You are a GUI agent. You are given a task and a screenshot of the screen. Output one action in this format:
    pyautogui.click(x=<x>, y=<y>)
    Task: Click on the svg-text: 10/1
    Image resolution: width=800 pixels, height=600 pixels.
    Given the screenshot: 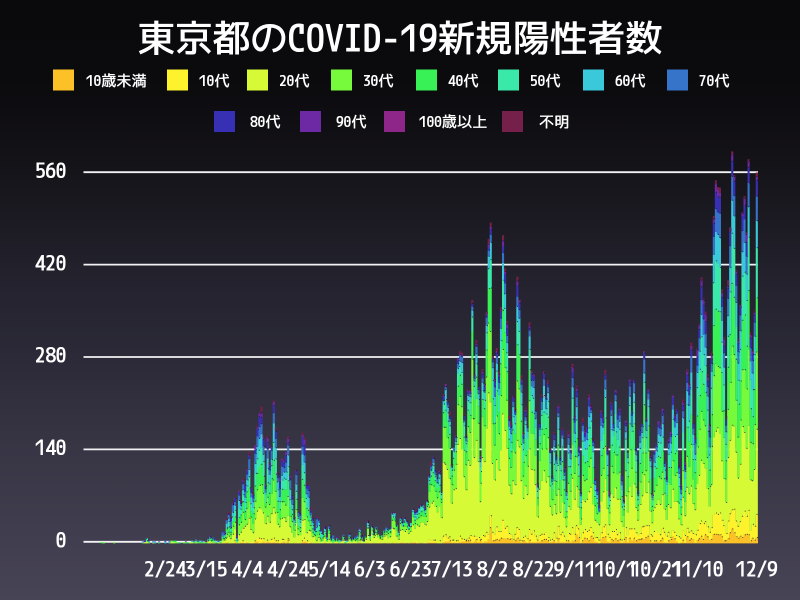 What is the action you would take?
    pyautogui.click(x=616, y=569)
    